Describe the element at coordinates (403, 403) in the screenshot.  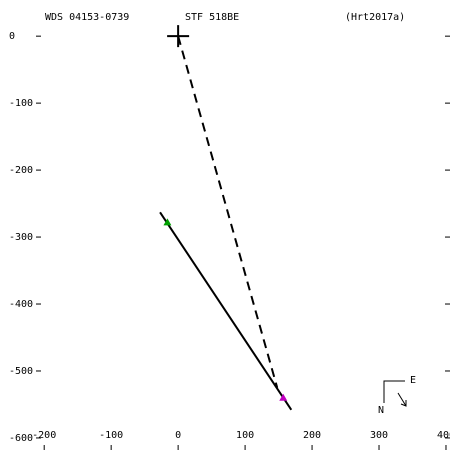
I see `compass-arrowhead` at that location.